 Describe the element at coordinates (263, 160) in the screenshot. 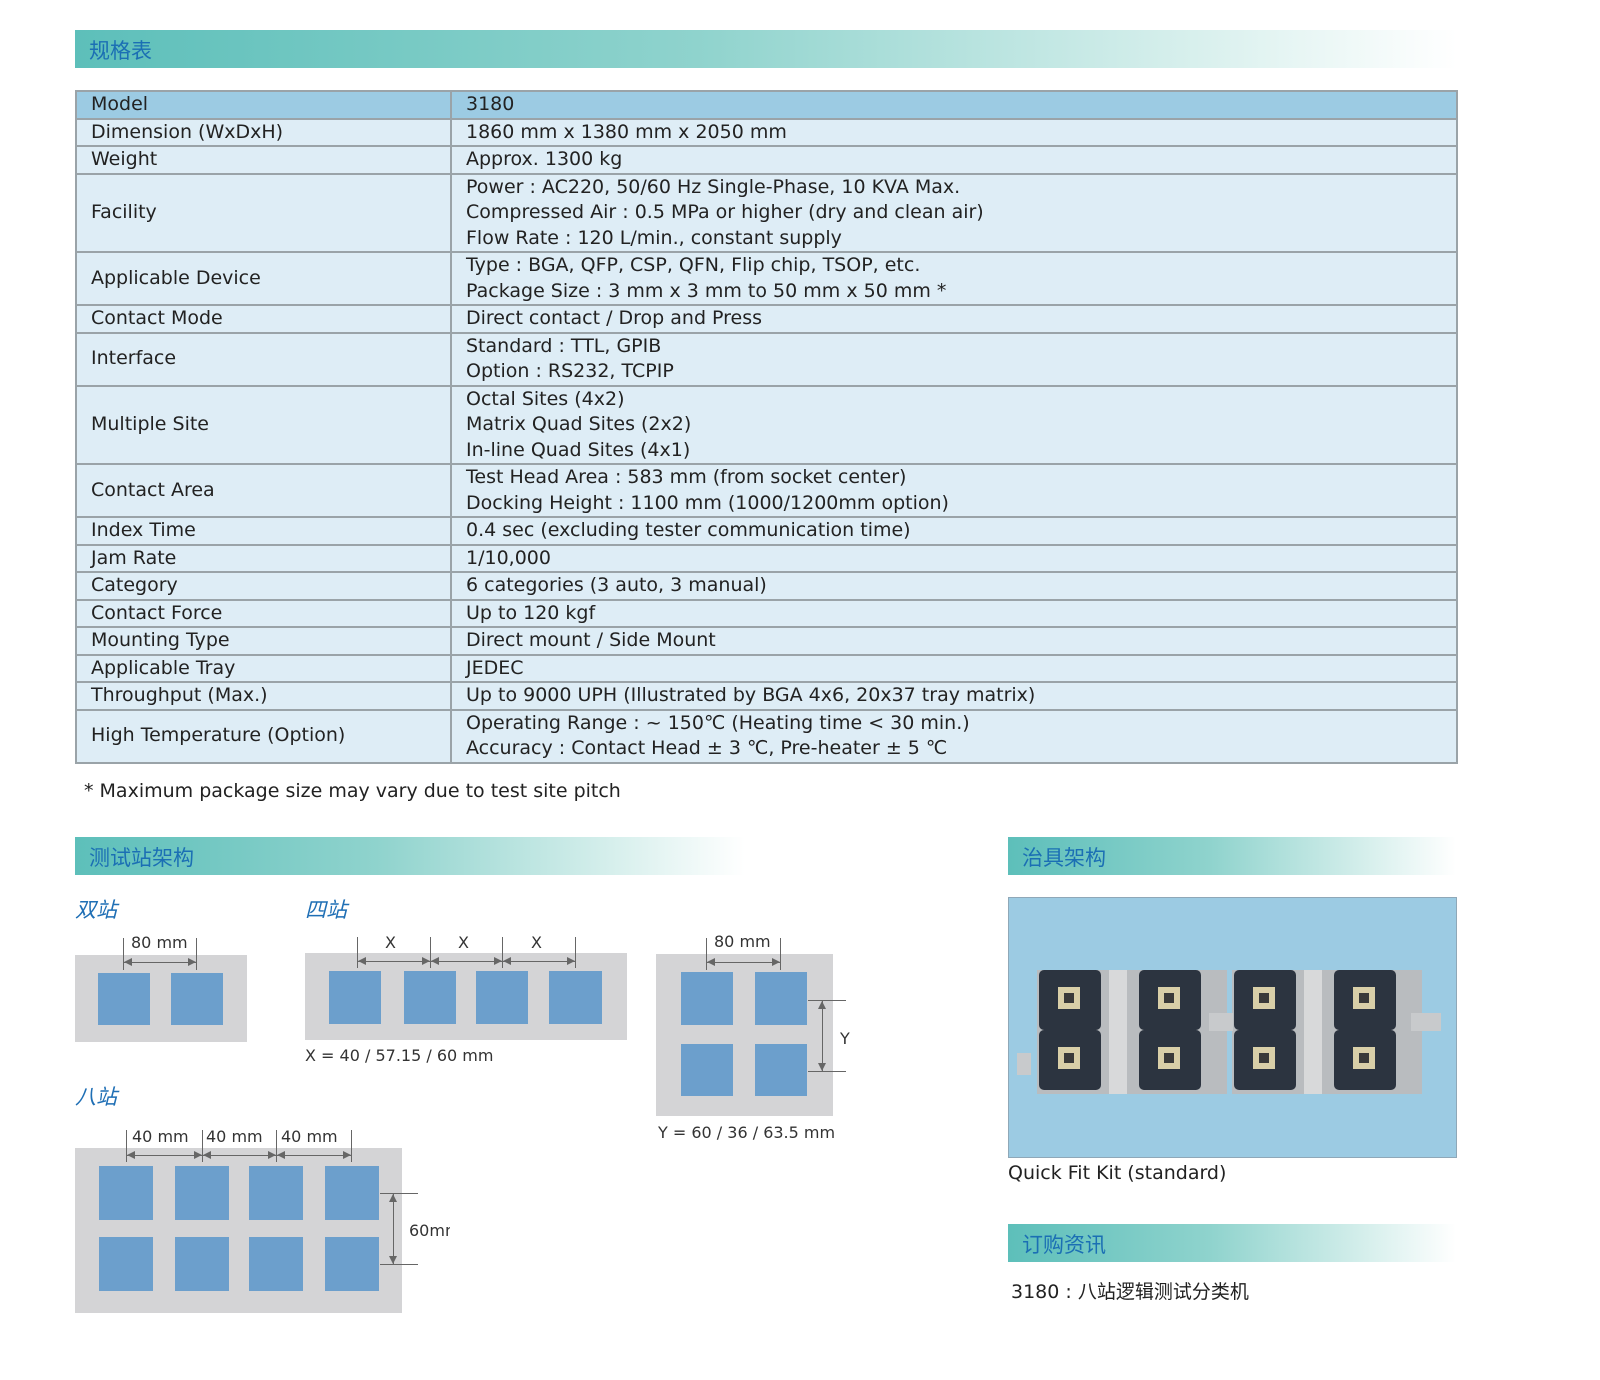

I see `spec-key: Weight` at that location.